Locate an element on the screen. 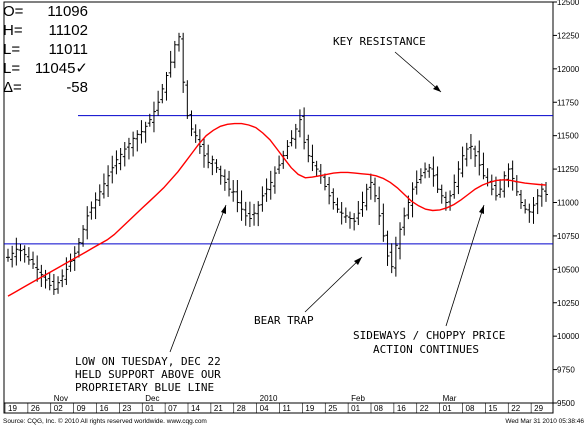 Image resolution: width=587 pixels, height=426 pixels. x-tick-label: 04 is located at coordinates (264, 408).